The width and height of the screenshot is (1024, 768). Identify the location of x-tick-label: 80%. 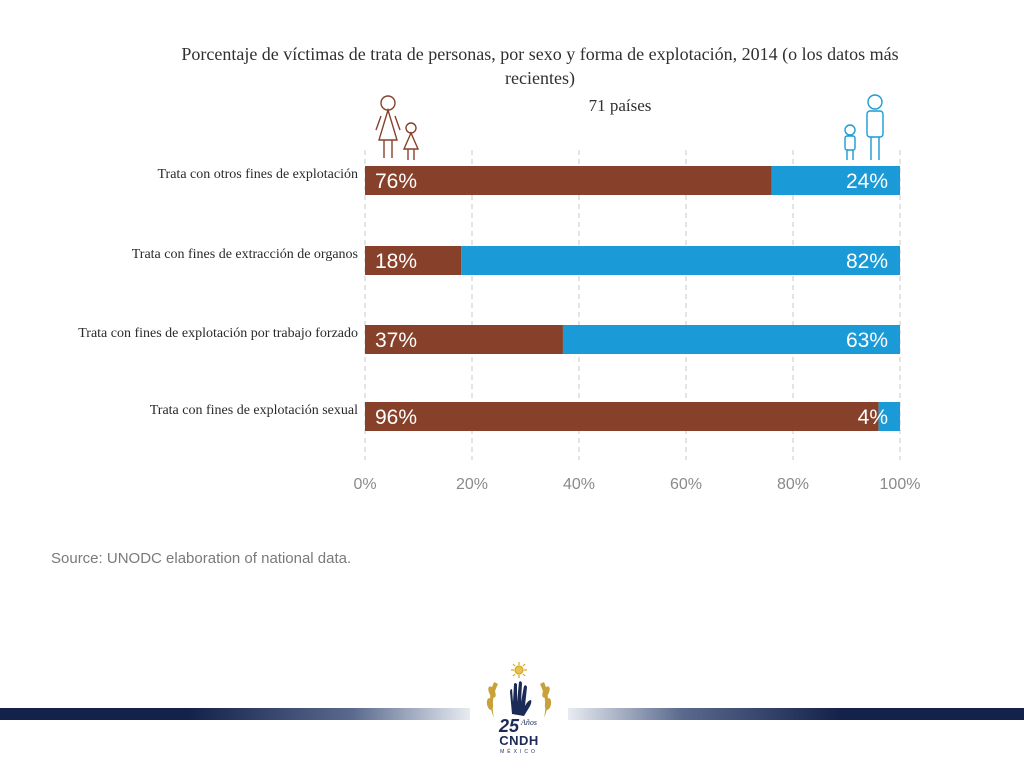
(793, 484).